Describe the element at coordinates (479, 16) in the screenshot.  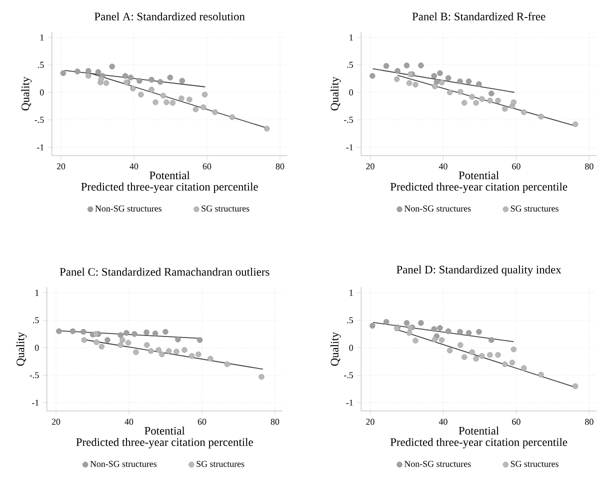
I see `chart-title: Panel B: Standardized R-free` at that location.